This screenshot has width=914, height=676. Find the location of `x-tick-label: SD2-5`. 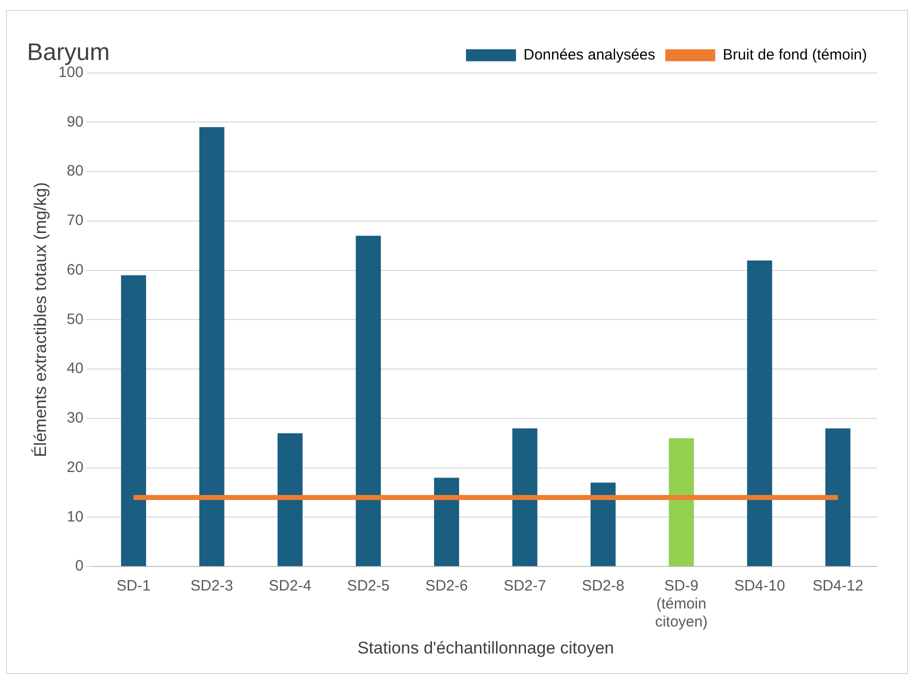

x-tick-label: SD2-5 is located at coordinates (368, 586).